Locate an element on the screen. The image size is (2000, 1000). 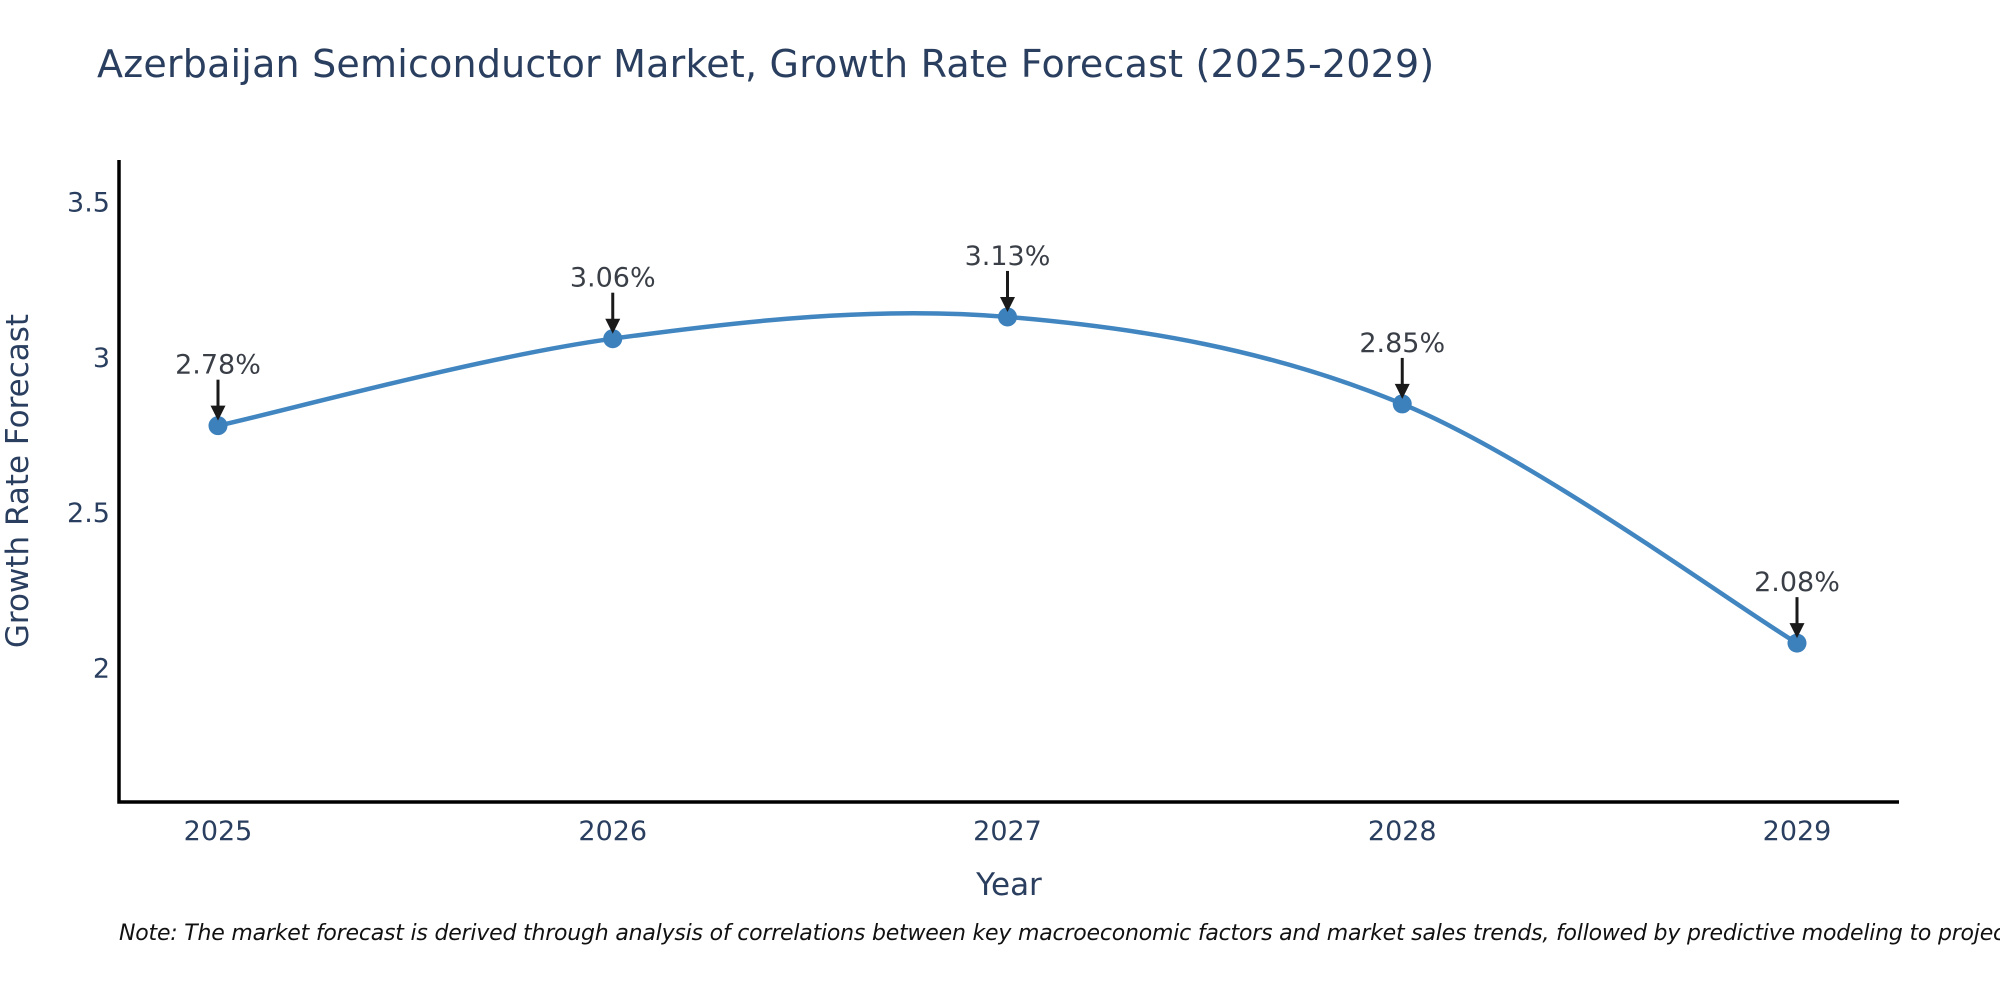
x-tick-label: 2028 is located at coordinates (1402, 831).